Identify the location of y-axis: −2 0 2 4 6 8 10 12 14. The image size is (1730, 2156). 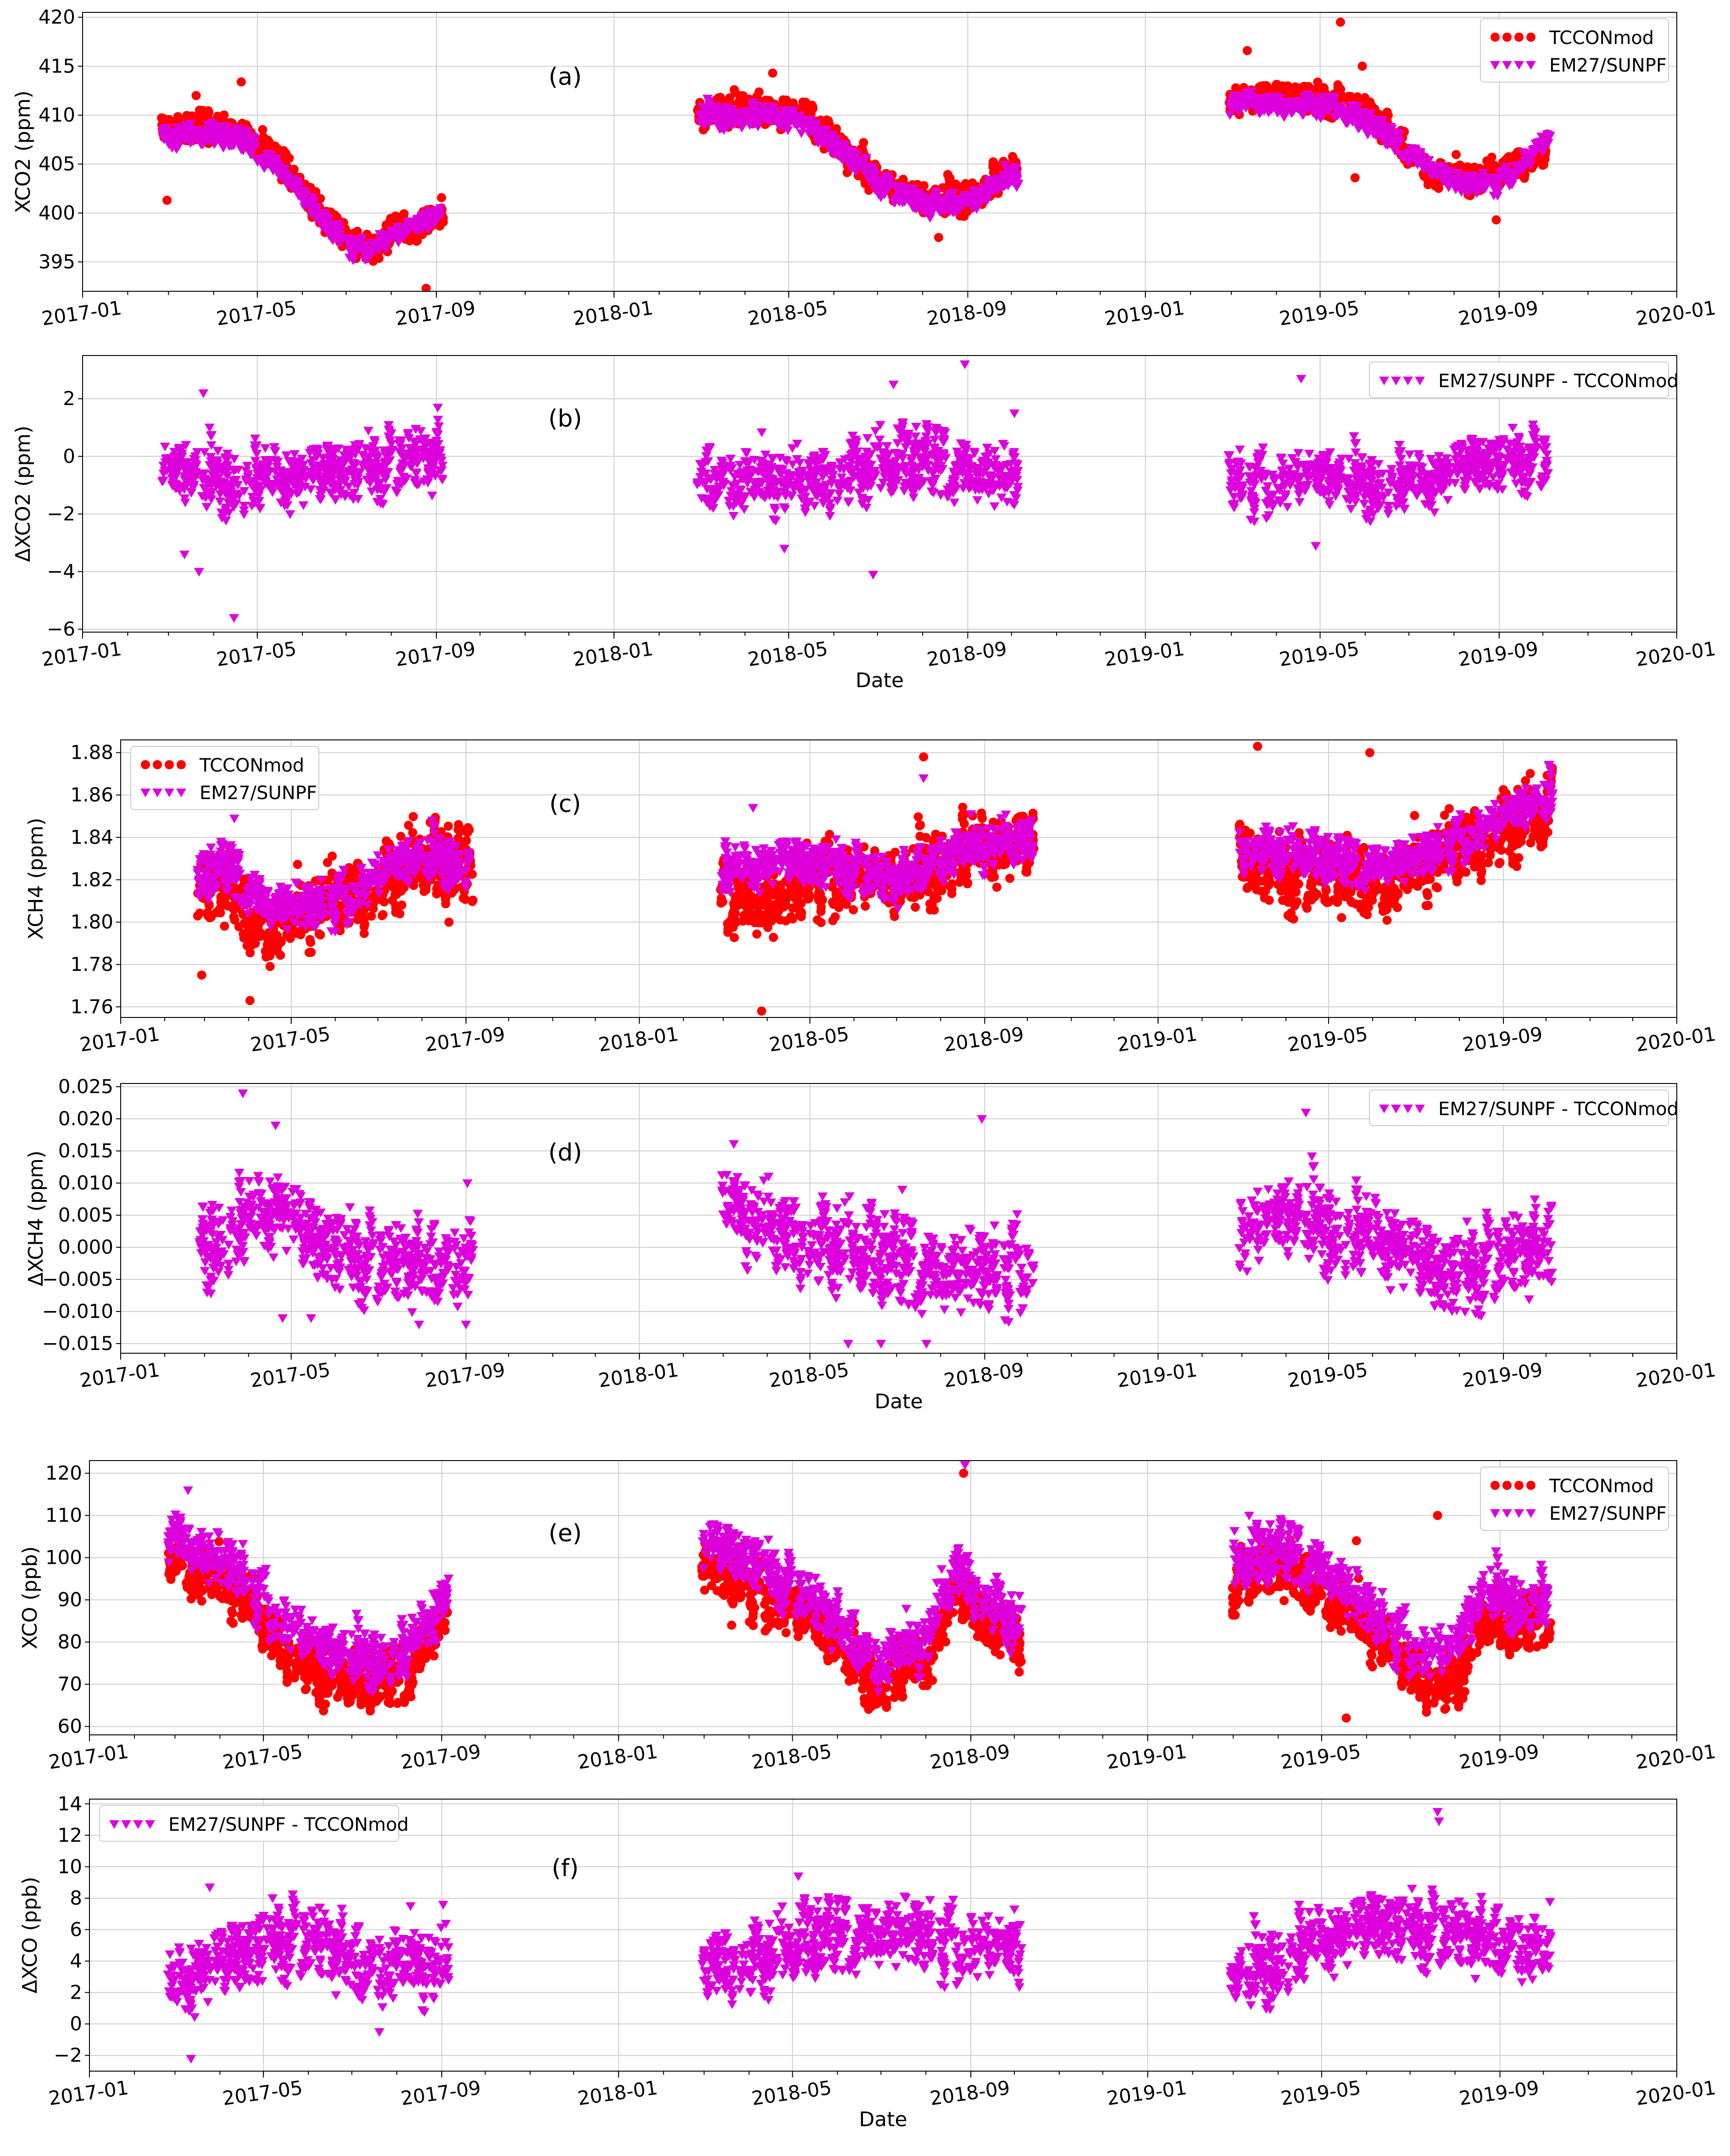
(71, 1930).